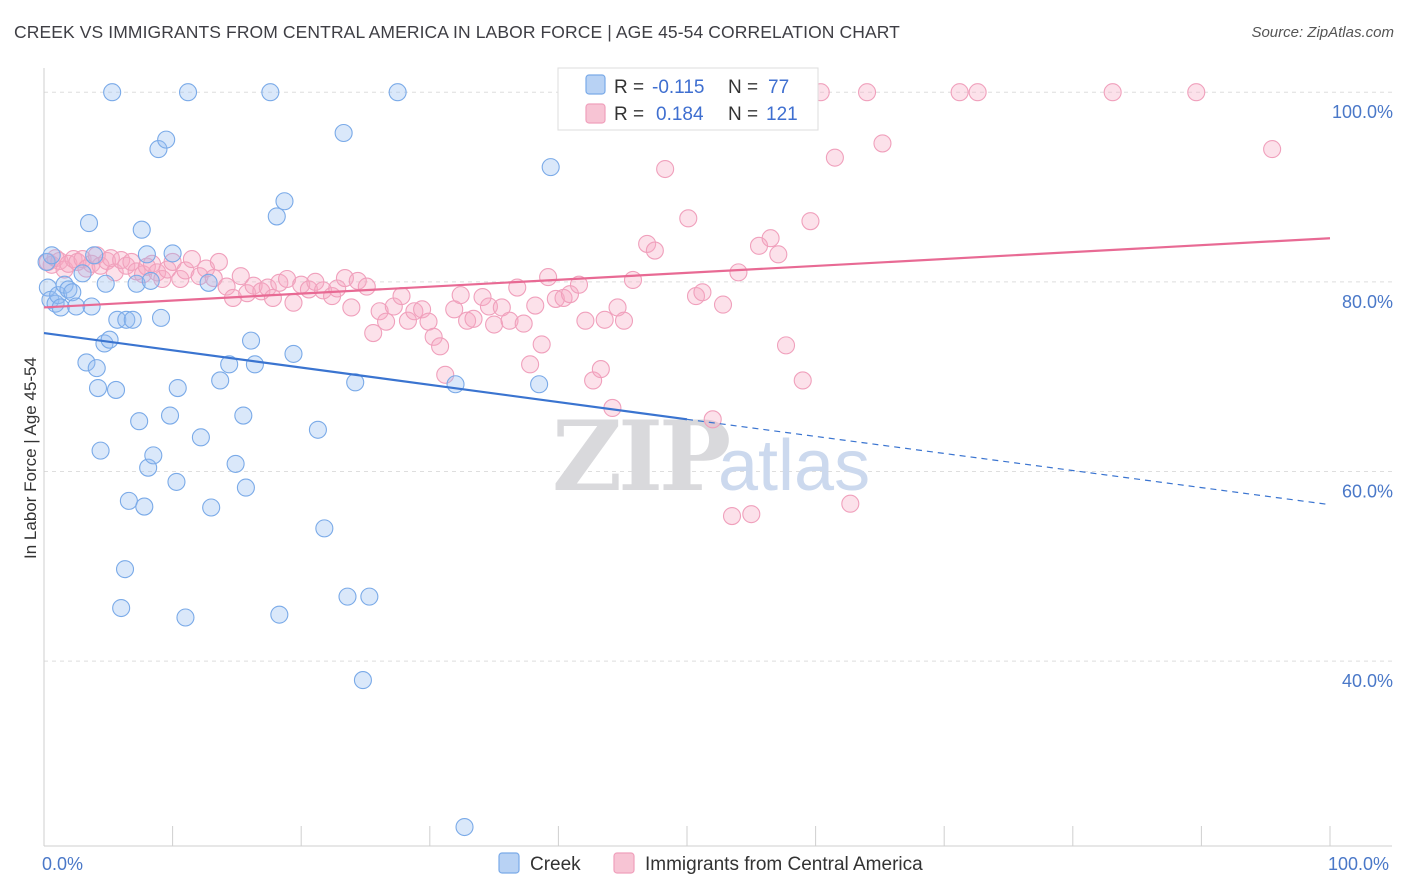  I want to click on legend-n-value-creek: 77, so click(778, 87).